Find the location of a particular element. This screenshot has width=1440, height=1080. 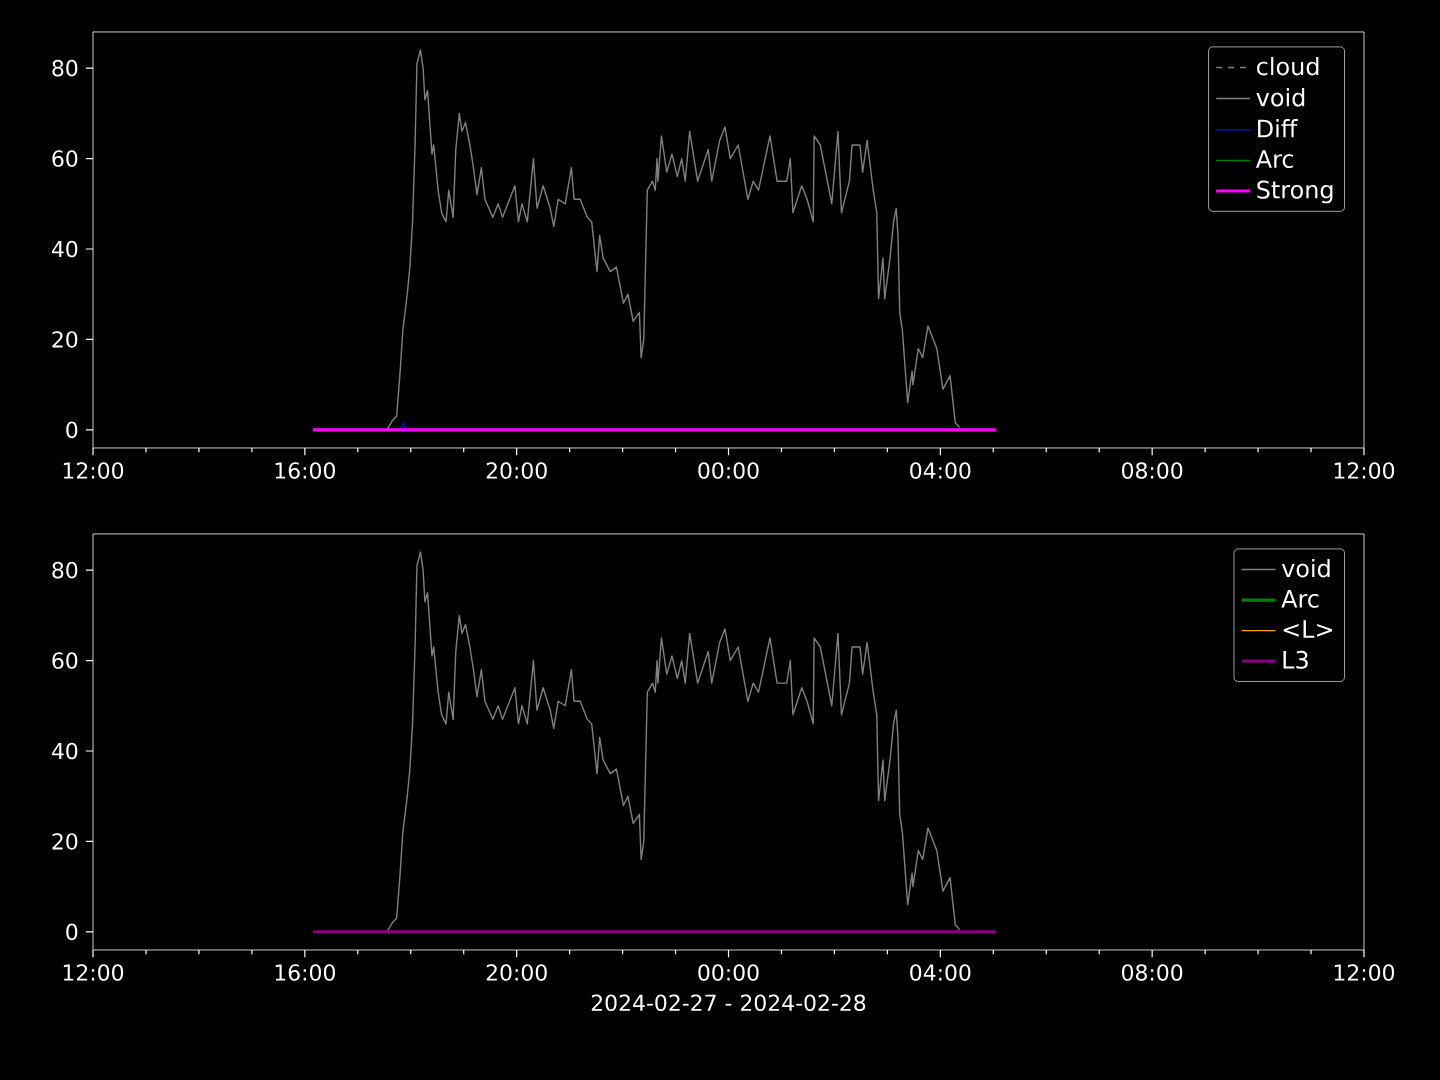

legend-label: <L> is located at coordinates (1308, 629).